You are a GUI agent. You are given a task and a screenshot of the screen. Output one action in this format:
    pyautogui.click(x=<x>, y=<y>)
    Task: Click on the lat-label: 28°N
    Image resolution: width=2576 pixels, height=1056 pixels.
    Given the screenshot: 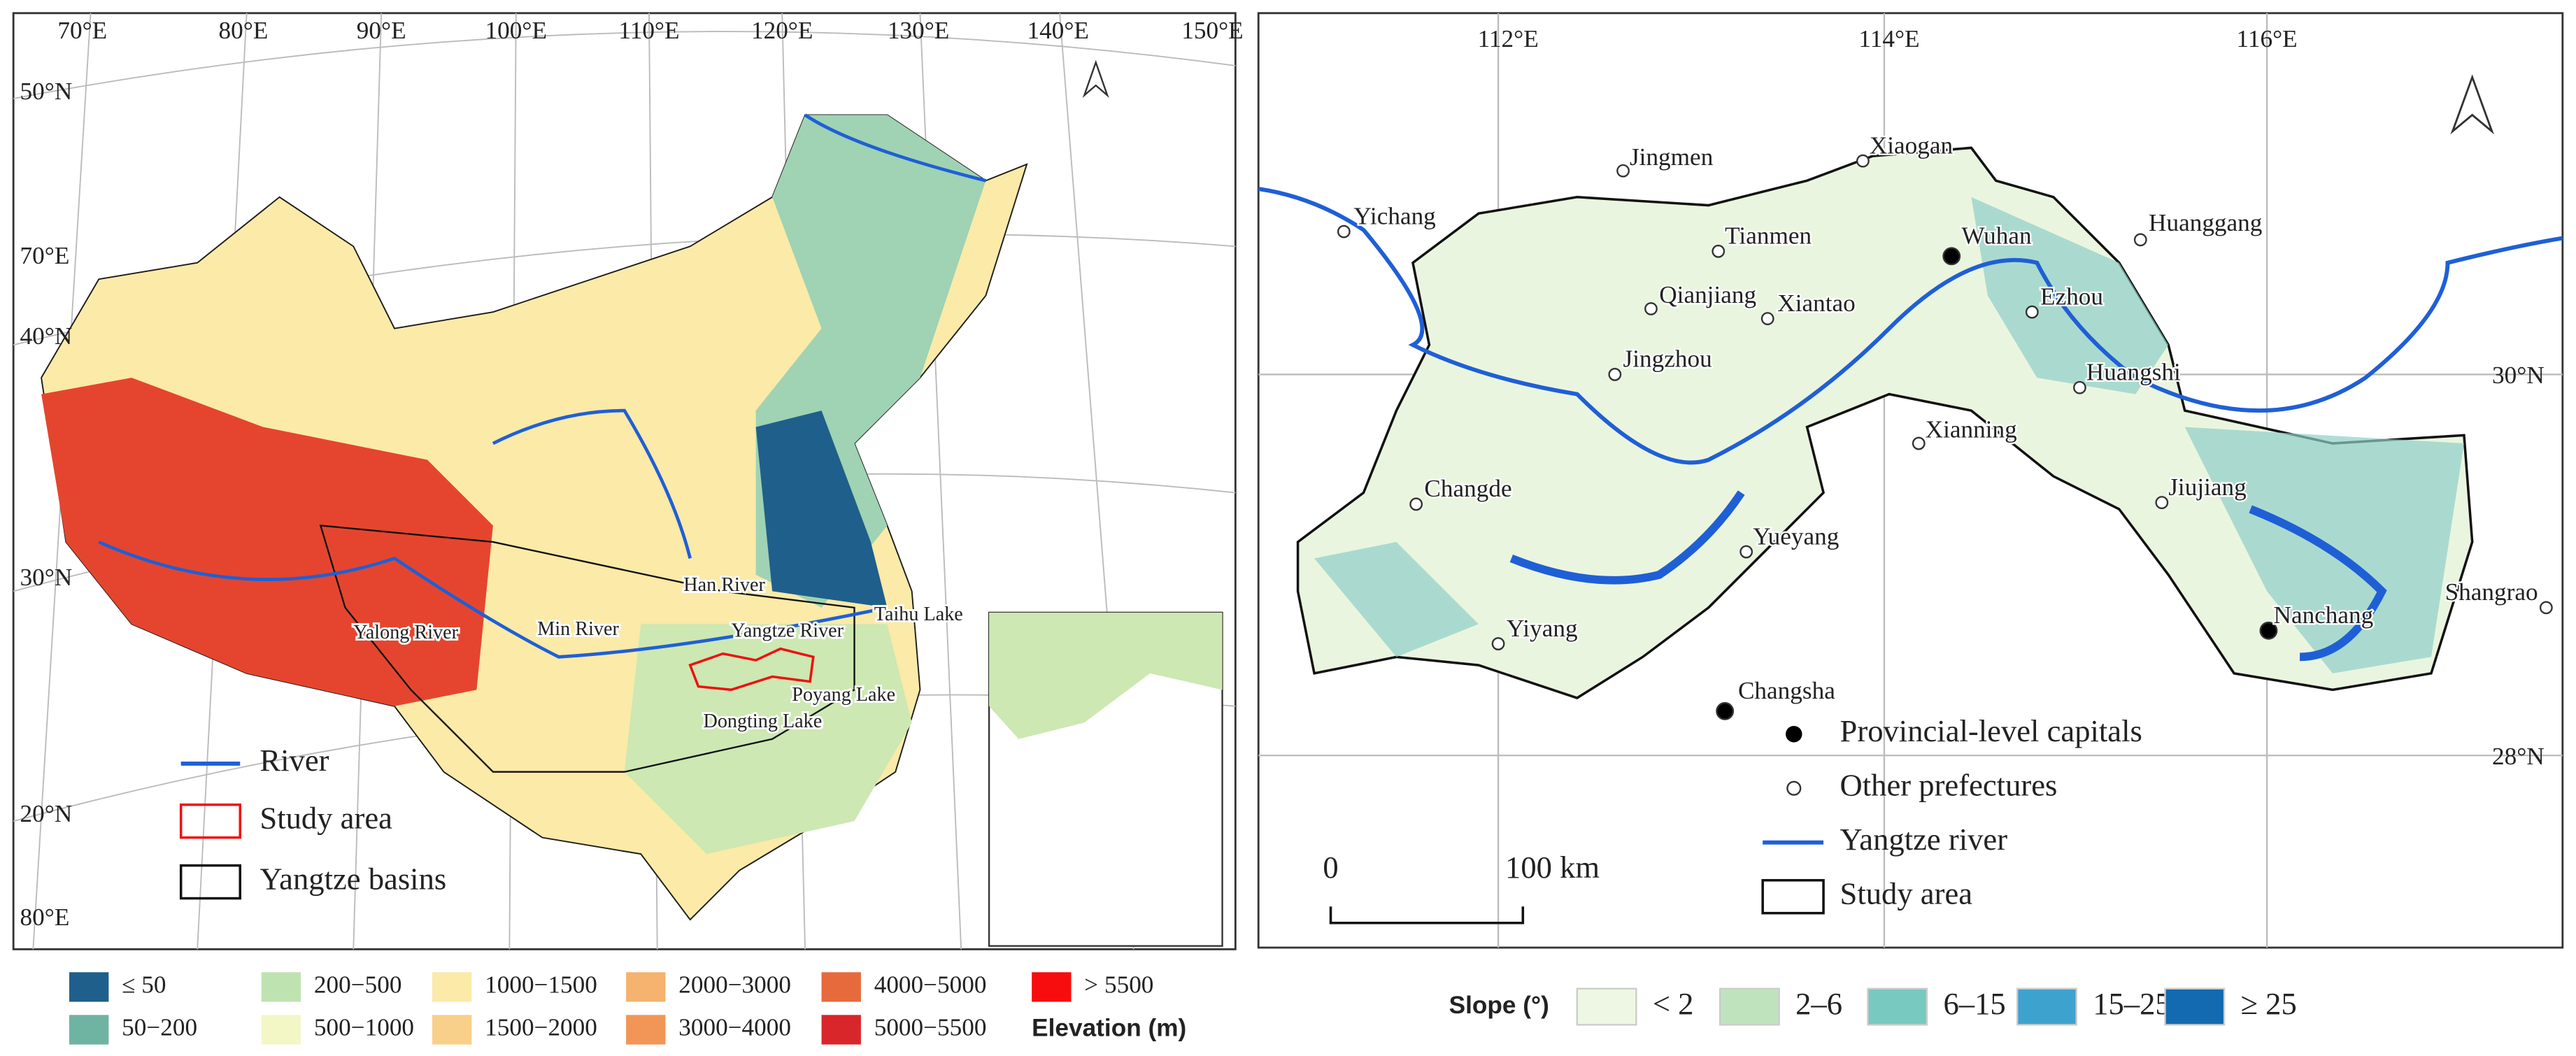 What is the action you would take?
    pyautogui.click(x=2518, y=757)
    